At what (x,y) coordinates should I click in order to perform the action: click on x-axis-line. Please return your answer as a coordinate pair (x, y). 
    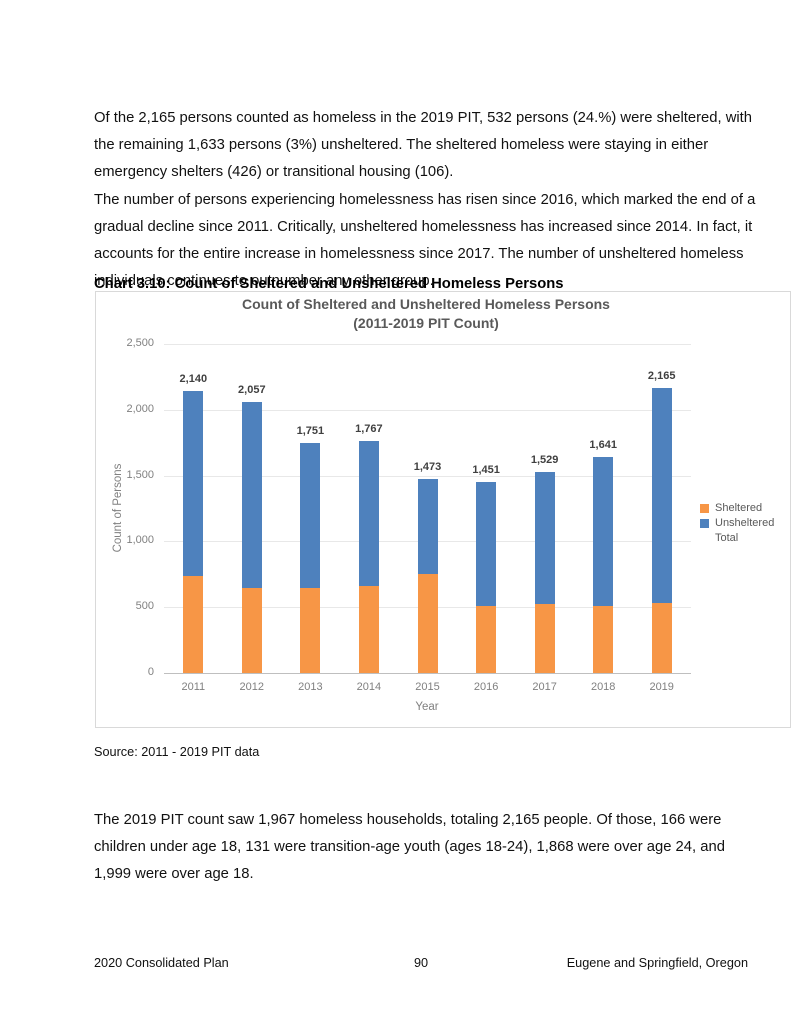
    Looking at the image, I should click on (427, 673).